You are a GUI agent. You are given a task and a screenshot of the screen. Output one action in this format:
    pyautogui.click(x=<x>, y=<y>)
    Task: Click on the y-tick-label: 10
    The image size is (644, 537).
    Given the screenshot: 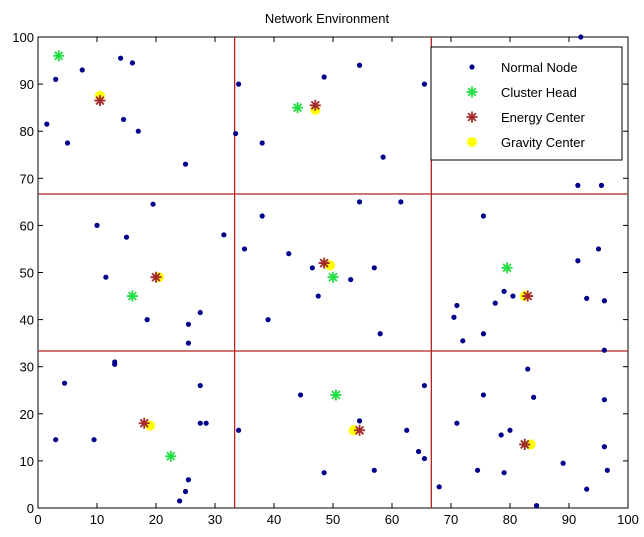 What is the action you would take?
    pyautogui.click(x=27, y=461)
    